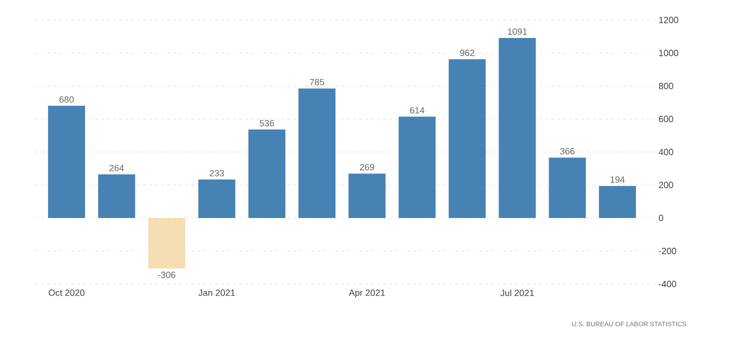 The height and width of the screenshot is (344, 730). What do you see at coordinates (67, 99) in the screenshot?
I see `data-label: 680` at bounding box center [67, 99].